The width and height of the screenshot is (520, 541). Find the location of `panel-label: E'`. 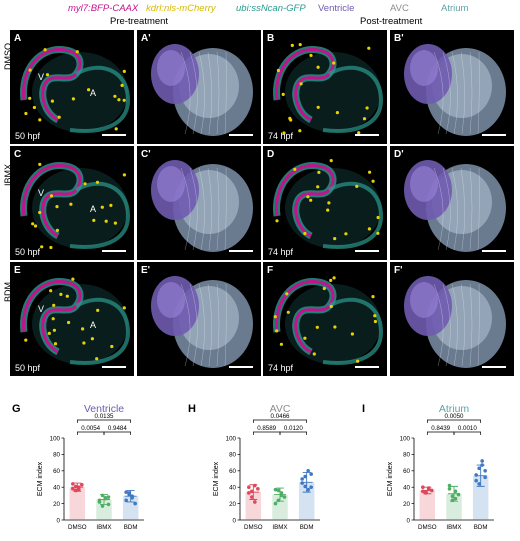

panel-label: E' is located at coordinates (146, 270).